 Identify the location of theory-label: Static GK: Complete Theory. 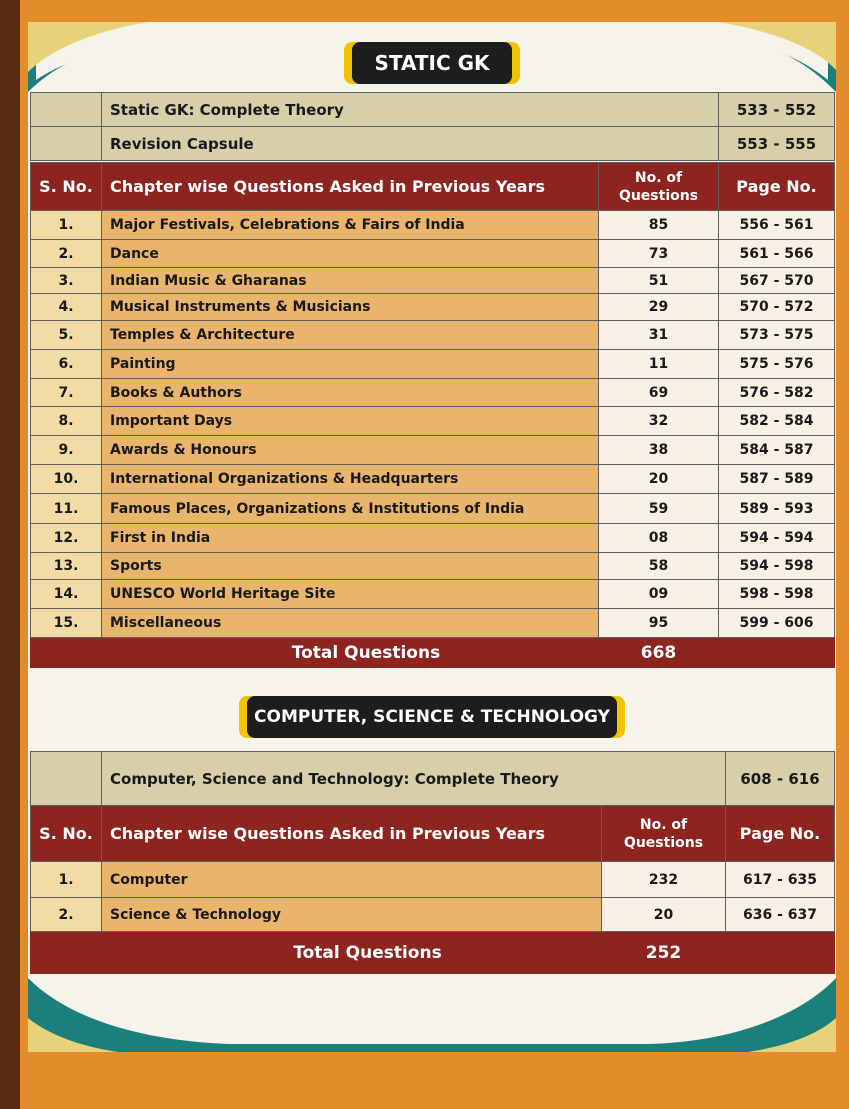
(410, 109).